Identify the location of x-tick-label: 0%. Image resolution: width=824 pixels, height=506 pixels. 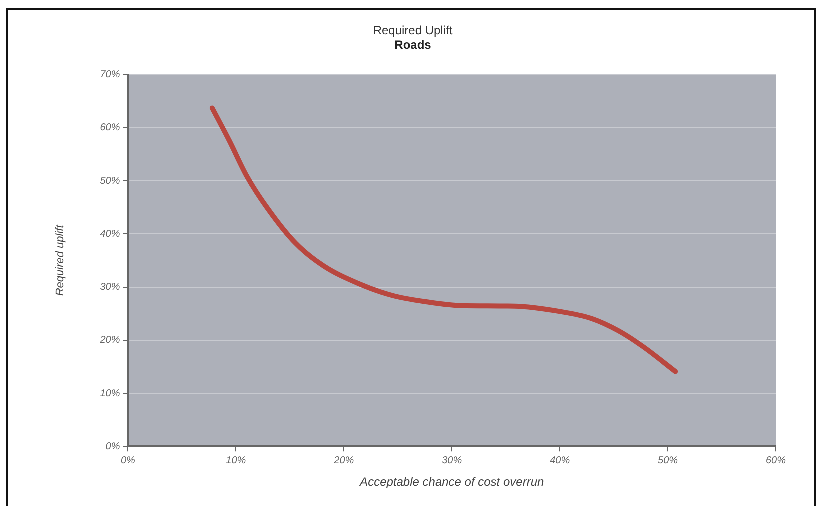
(128, 460).